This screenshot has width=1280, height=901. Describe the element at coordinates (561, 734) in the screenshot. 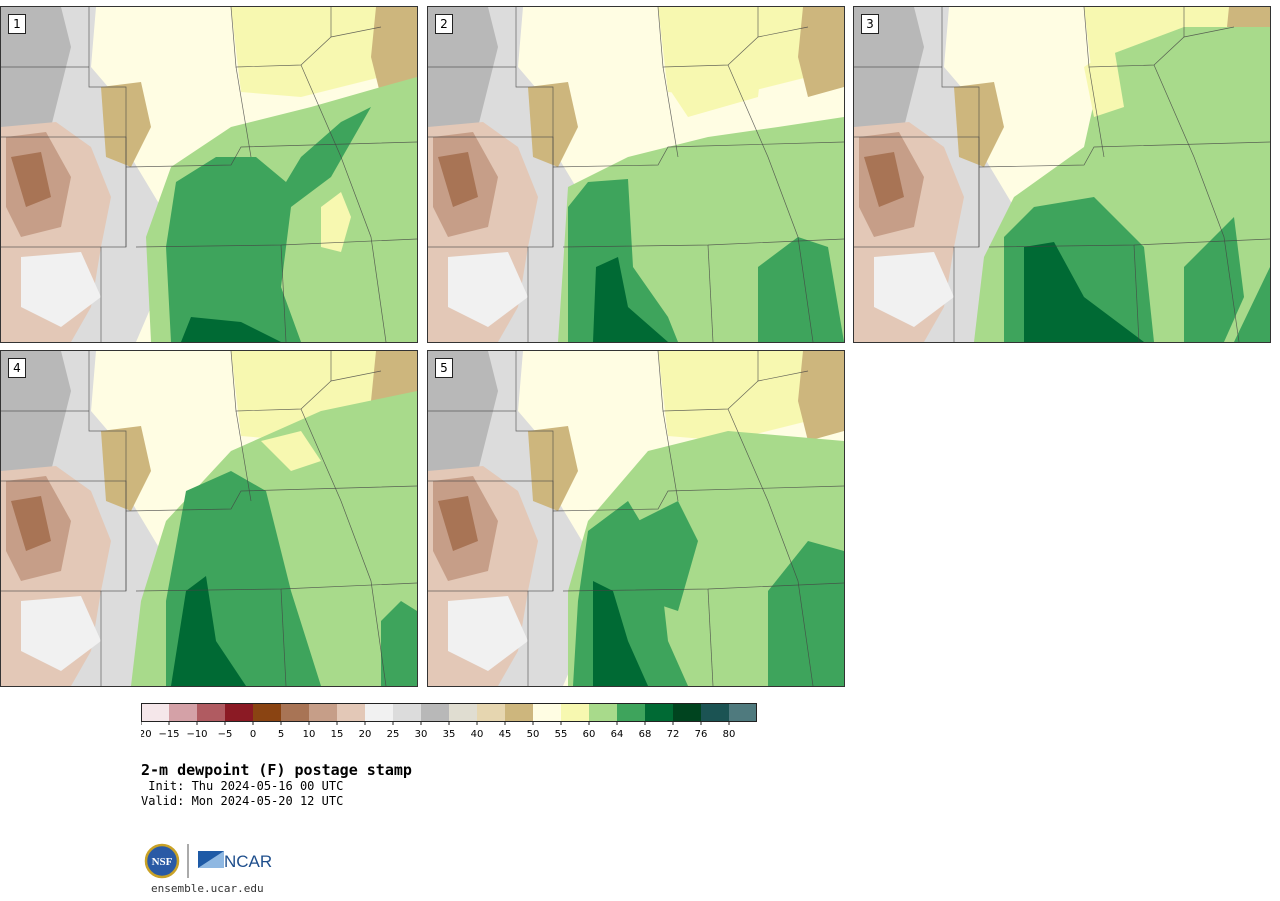

I see `colorbar-tick-label: 55` at that location.